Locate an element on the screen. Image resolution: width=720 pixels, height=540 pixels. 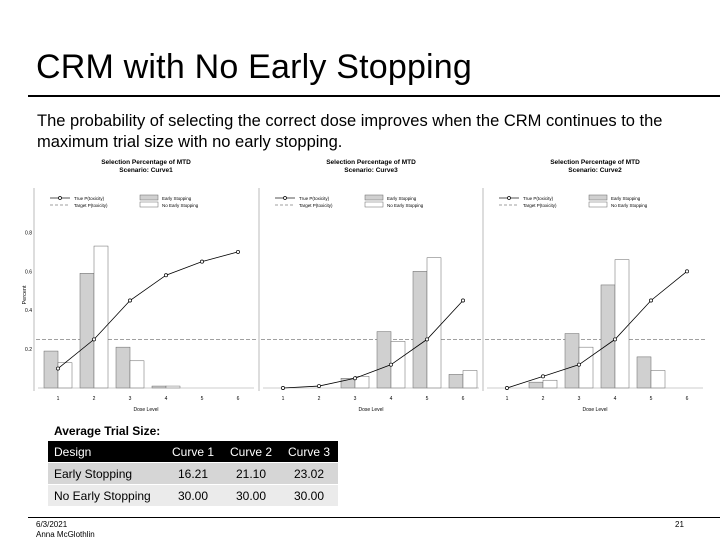
table-header-row: Design Curve 1 Curve 2 Curve 3 is located at coordinates (193, 452).